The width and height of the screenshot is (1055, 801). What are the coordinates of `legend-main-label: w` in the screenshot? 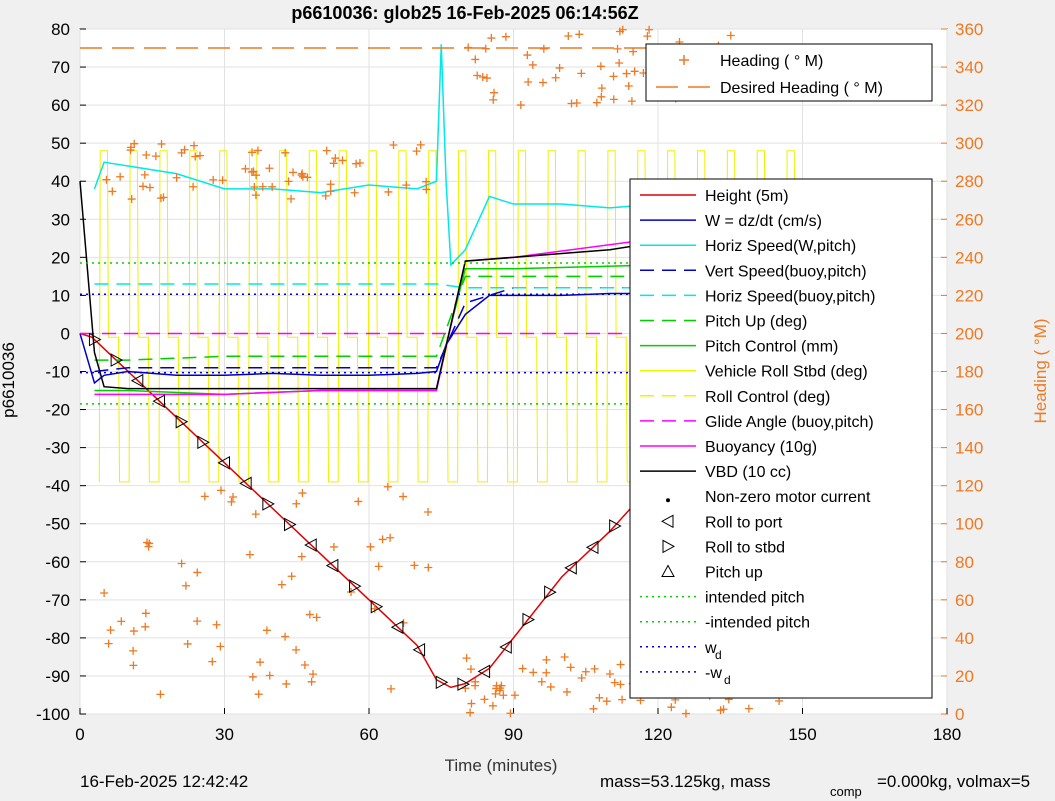 It's located at (710, 648).